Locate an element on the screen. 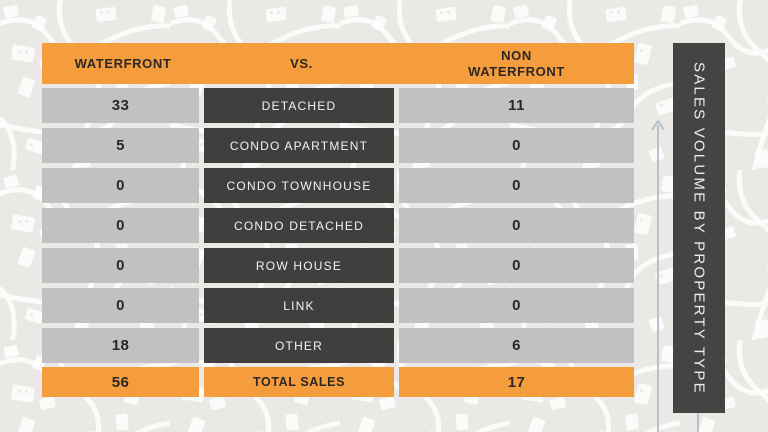 This screenshot has height=432, width=768. property-type-label: OTHER is located at coordinates (299, 345).